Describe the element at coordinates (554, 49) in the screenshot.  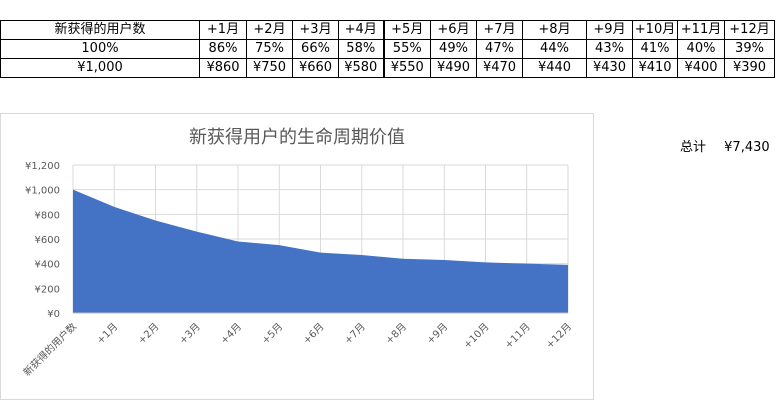
I see `retention-cell: 44%` at that location.